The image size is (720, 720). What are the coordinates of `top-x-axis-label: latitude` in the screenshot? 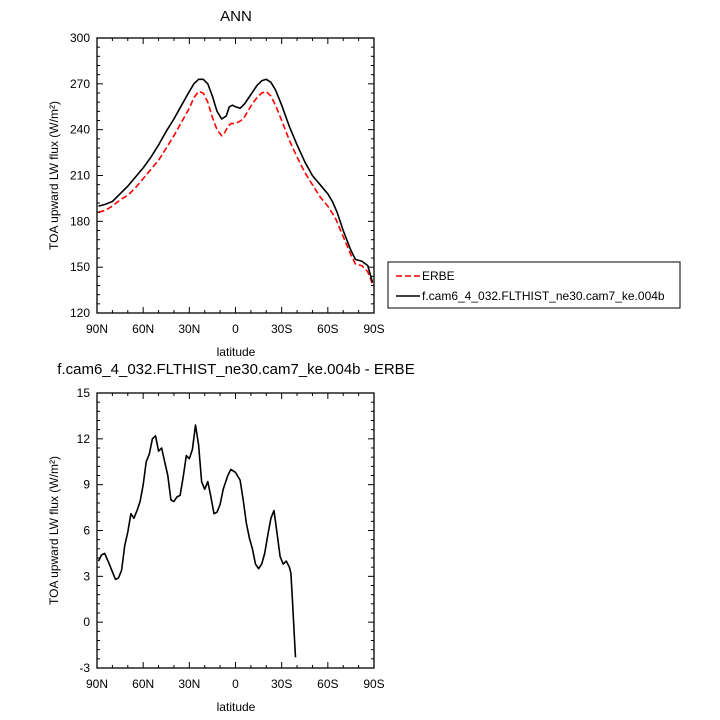 It's located at (236, 352).